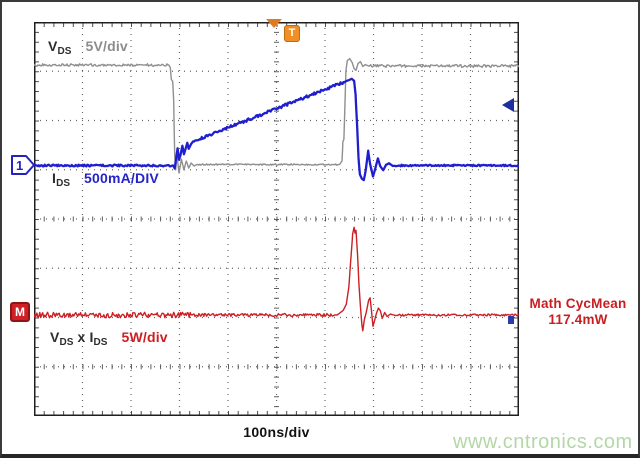  What do you see at coordinates (578, 319) in the screenshot?
I see `math-readout-value: 117.4mW` at bounding box center [578, 319].